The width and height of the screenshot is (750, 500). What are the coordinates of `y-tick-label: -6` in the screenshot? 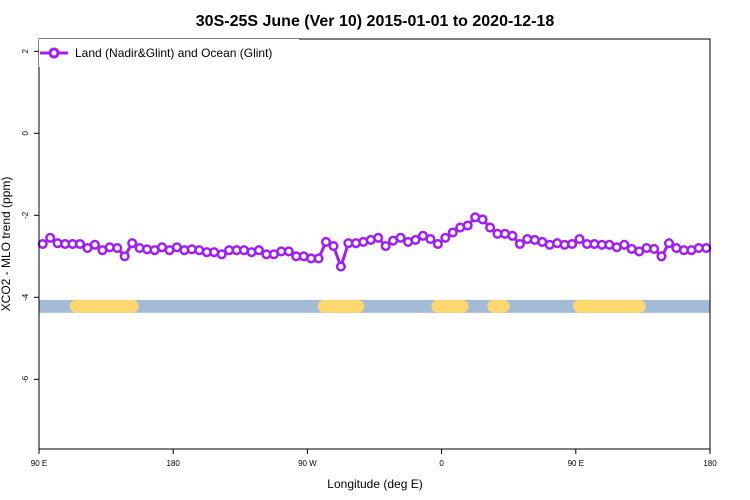 It's located at (25, 379).